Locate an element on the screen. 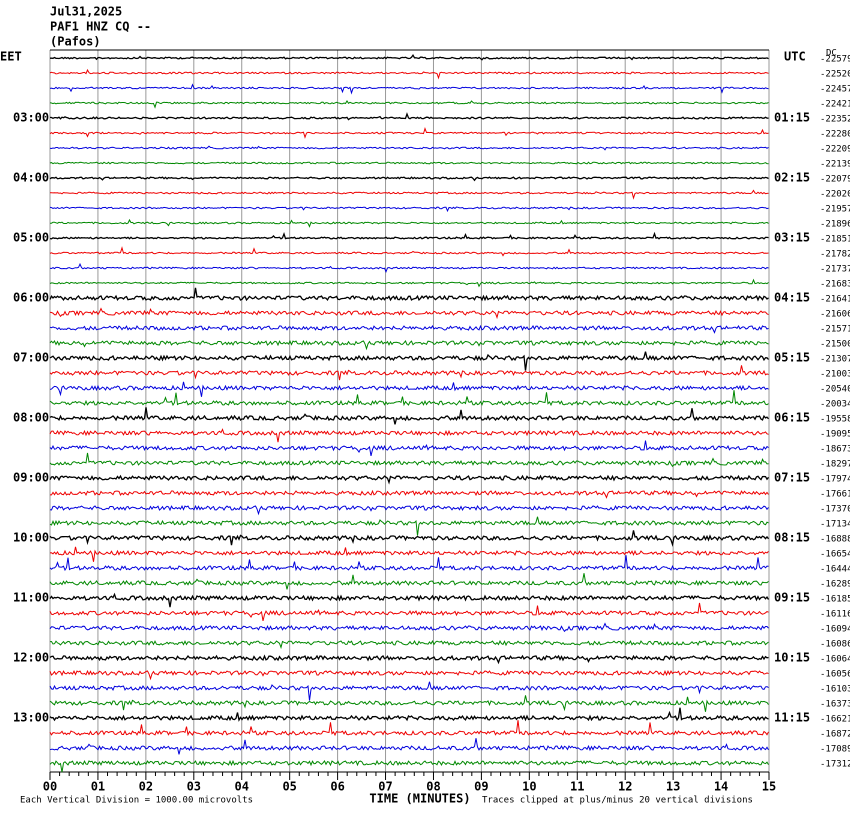  right-time: 01:15 is located at coordinates (792, 118).